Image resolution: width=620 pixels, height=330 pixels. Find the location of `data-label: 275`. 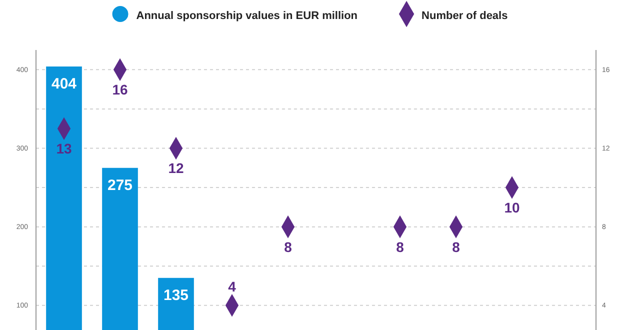

data-label: 275 is located at coordinates (120, 185).